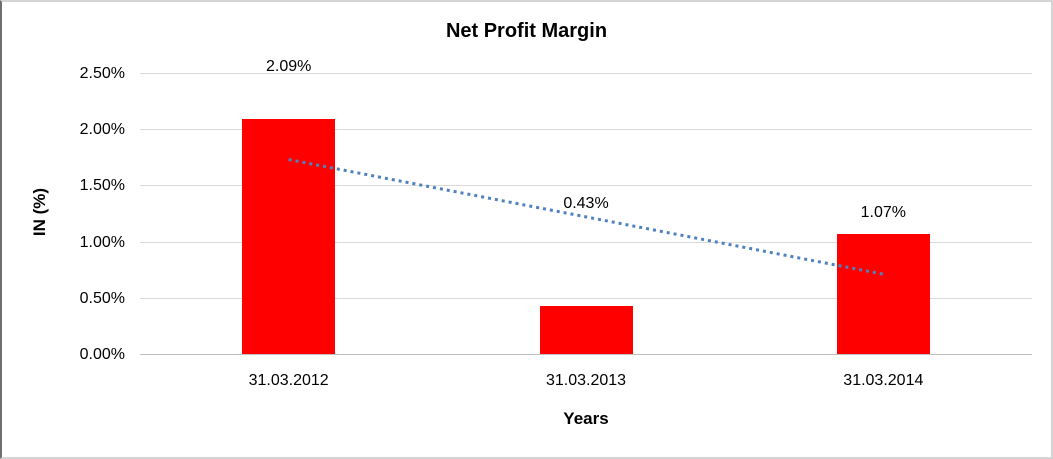  What do you see at coordinates (526, 31) in the screenshot?
I see `chart-title: Net Profit Margin` at bounding box center [526, 31].